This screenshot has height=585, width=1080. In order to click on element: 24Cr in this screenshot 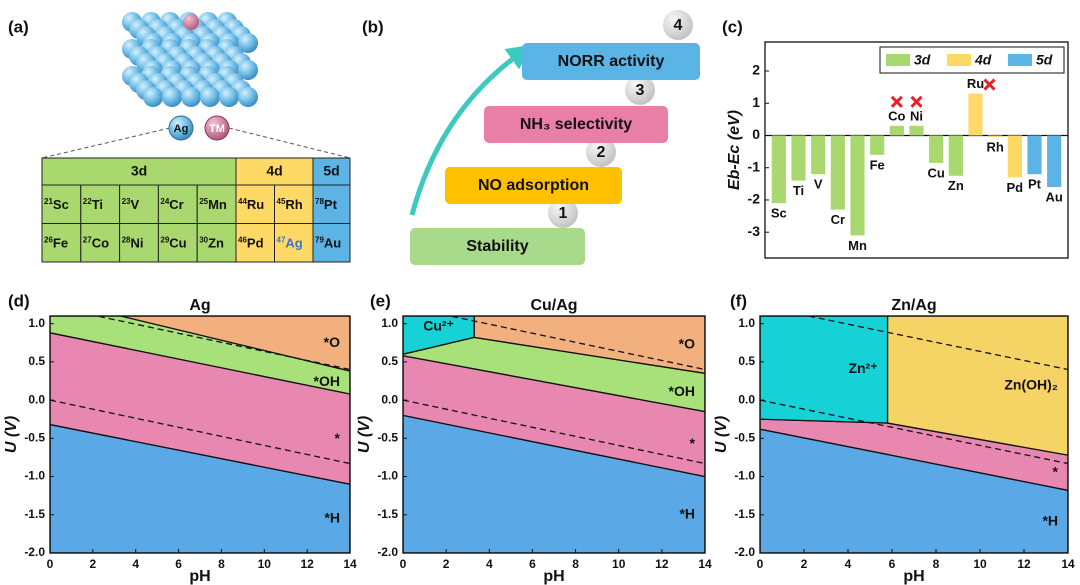, I will do `click(171, 205)`.